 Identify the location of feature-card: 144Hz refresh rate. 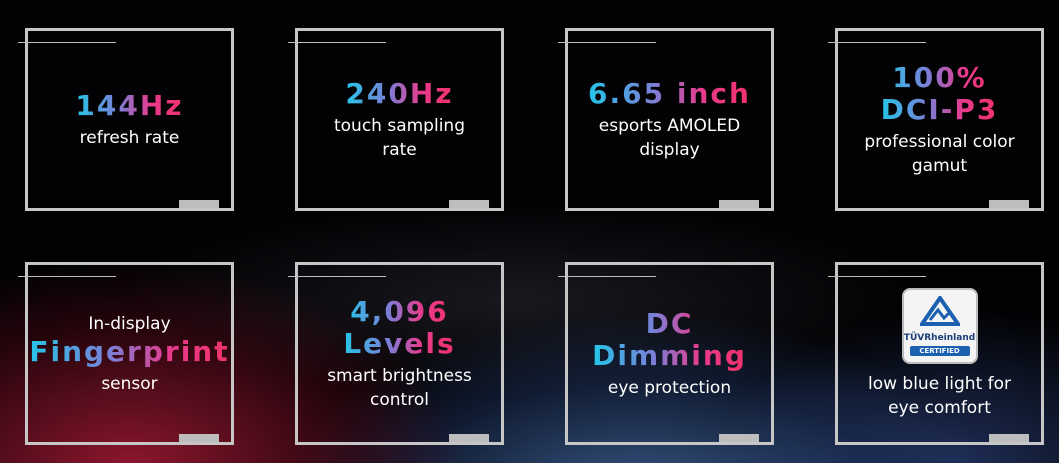
(126, 119).